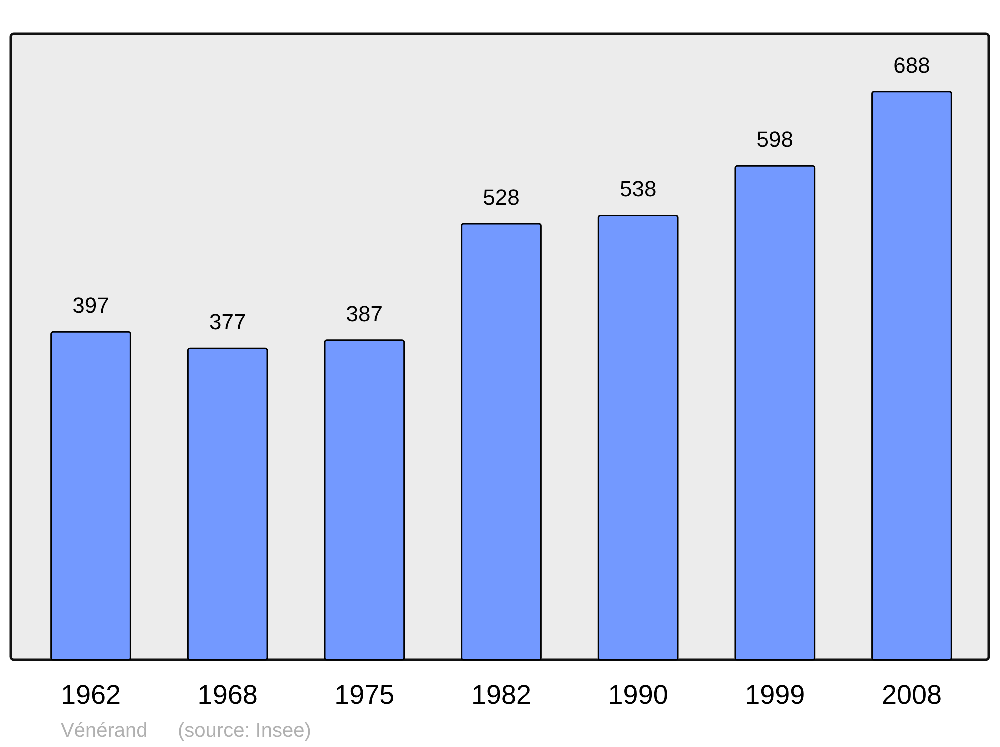 Image resolution: width=1000 pixels, height=747 pixels. I want to click on text: (source: Insee), so click(245, 731).